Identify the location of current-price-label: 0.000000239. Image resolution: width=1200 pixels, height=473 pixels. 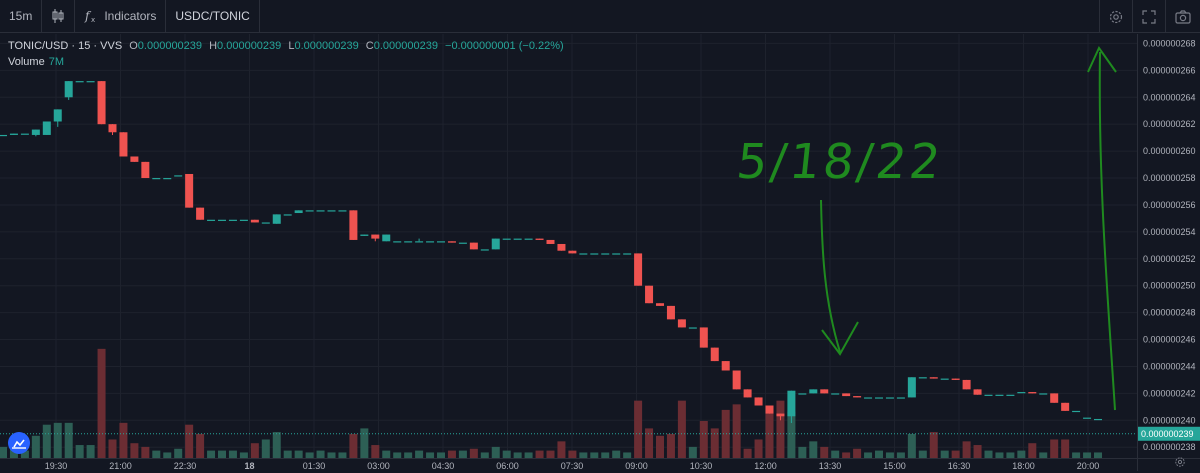
(1169, 433).